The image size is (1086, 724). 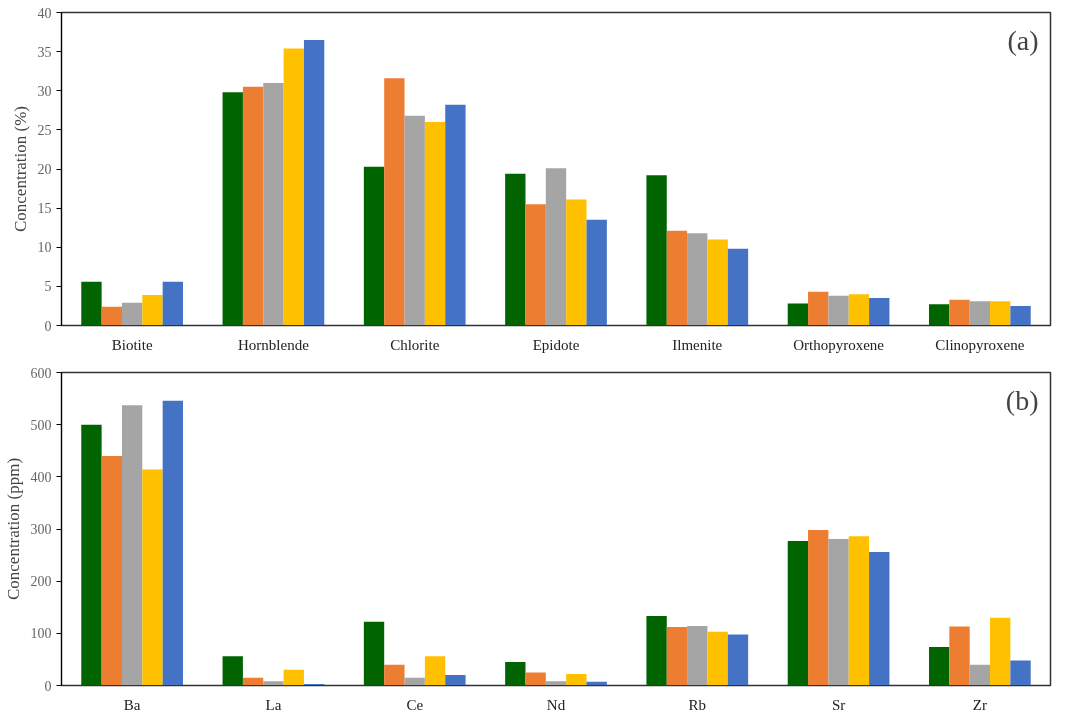 What do you see at coordinates (41, 634) in the screenshot?
I see `y-tick-label: 100` at bounding box center [41, 634].